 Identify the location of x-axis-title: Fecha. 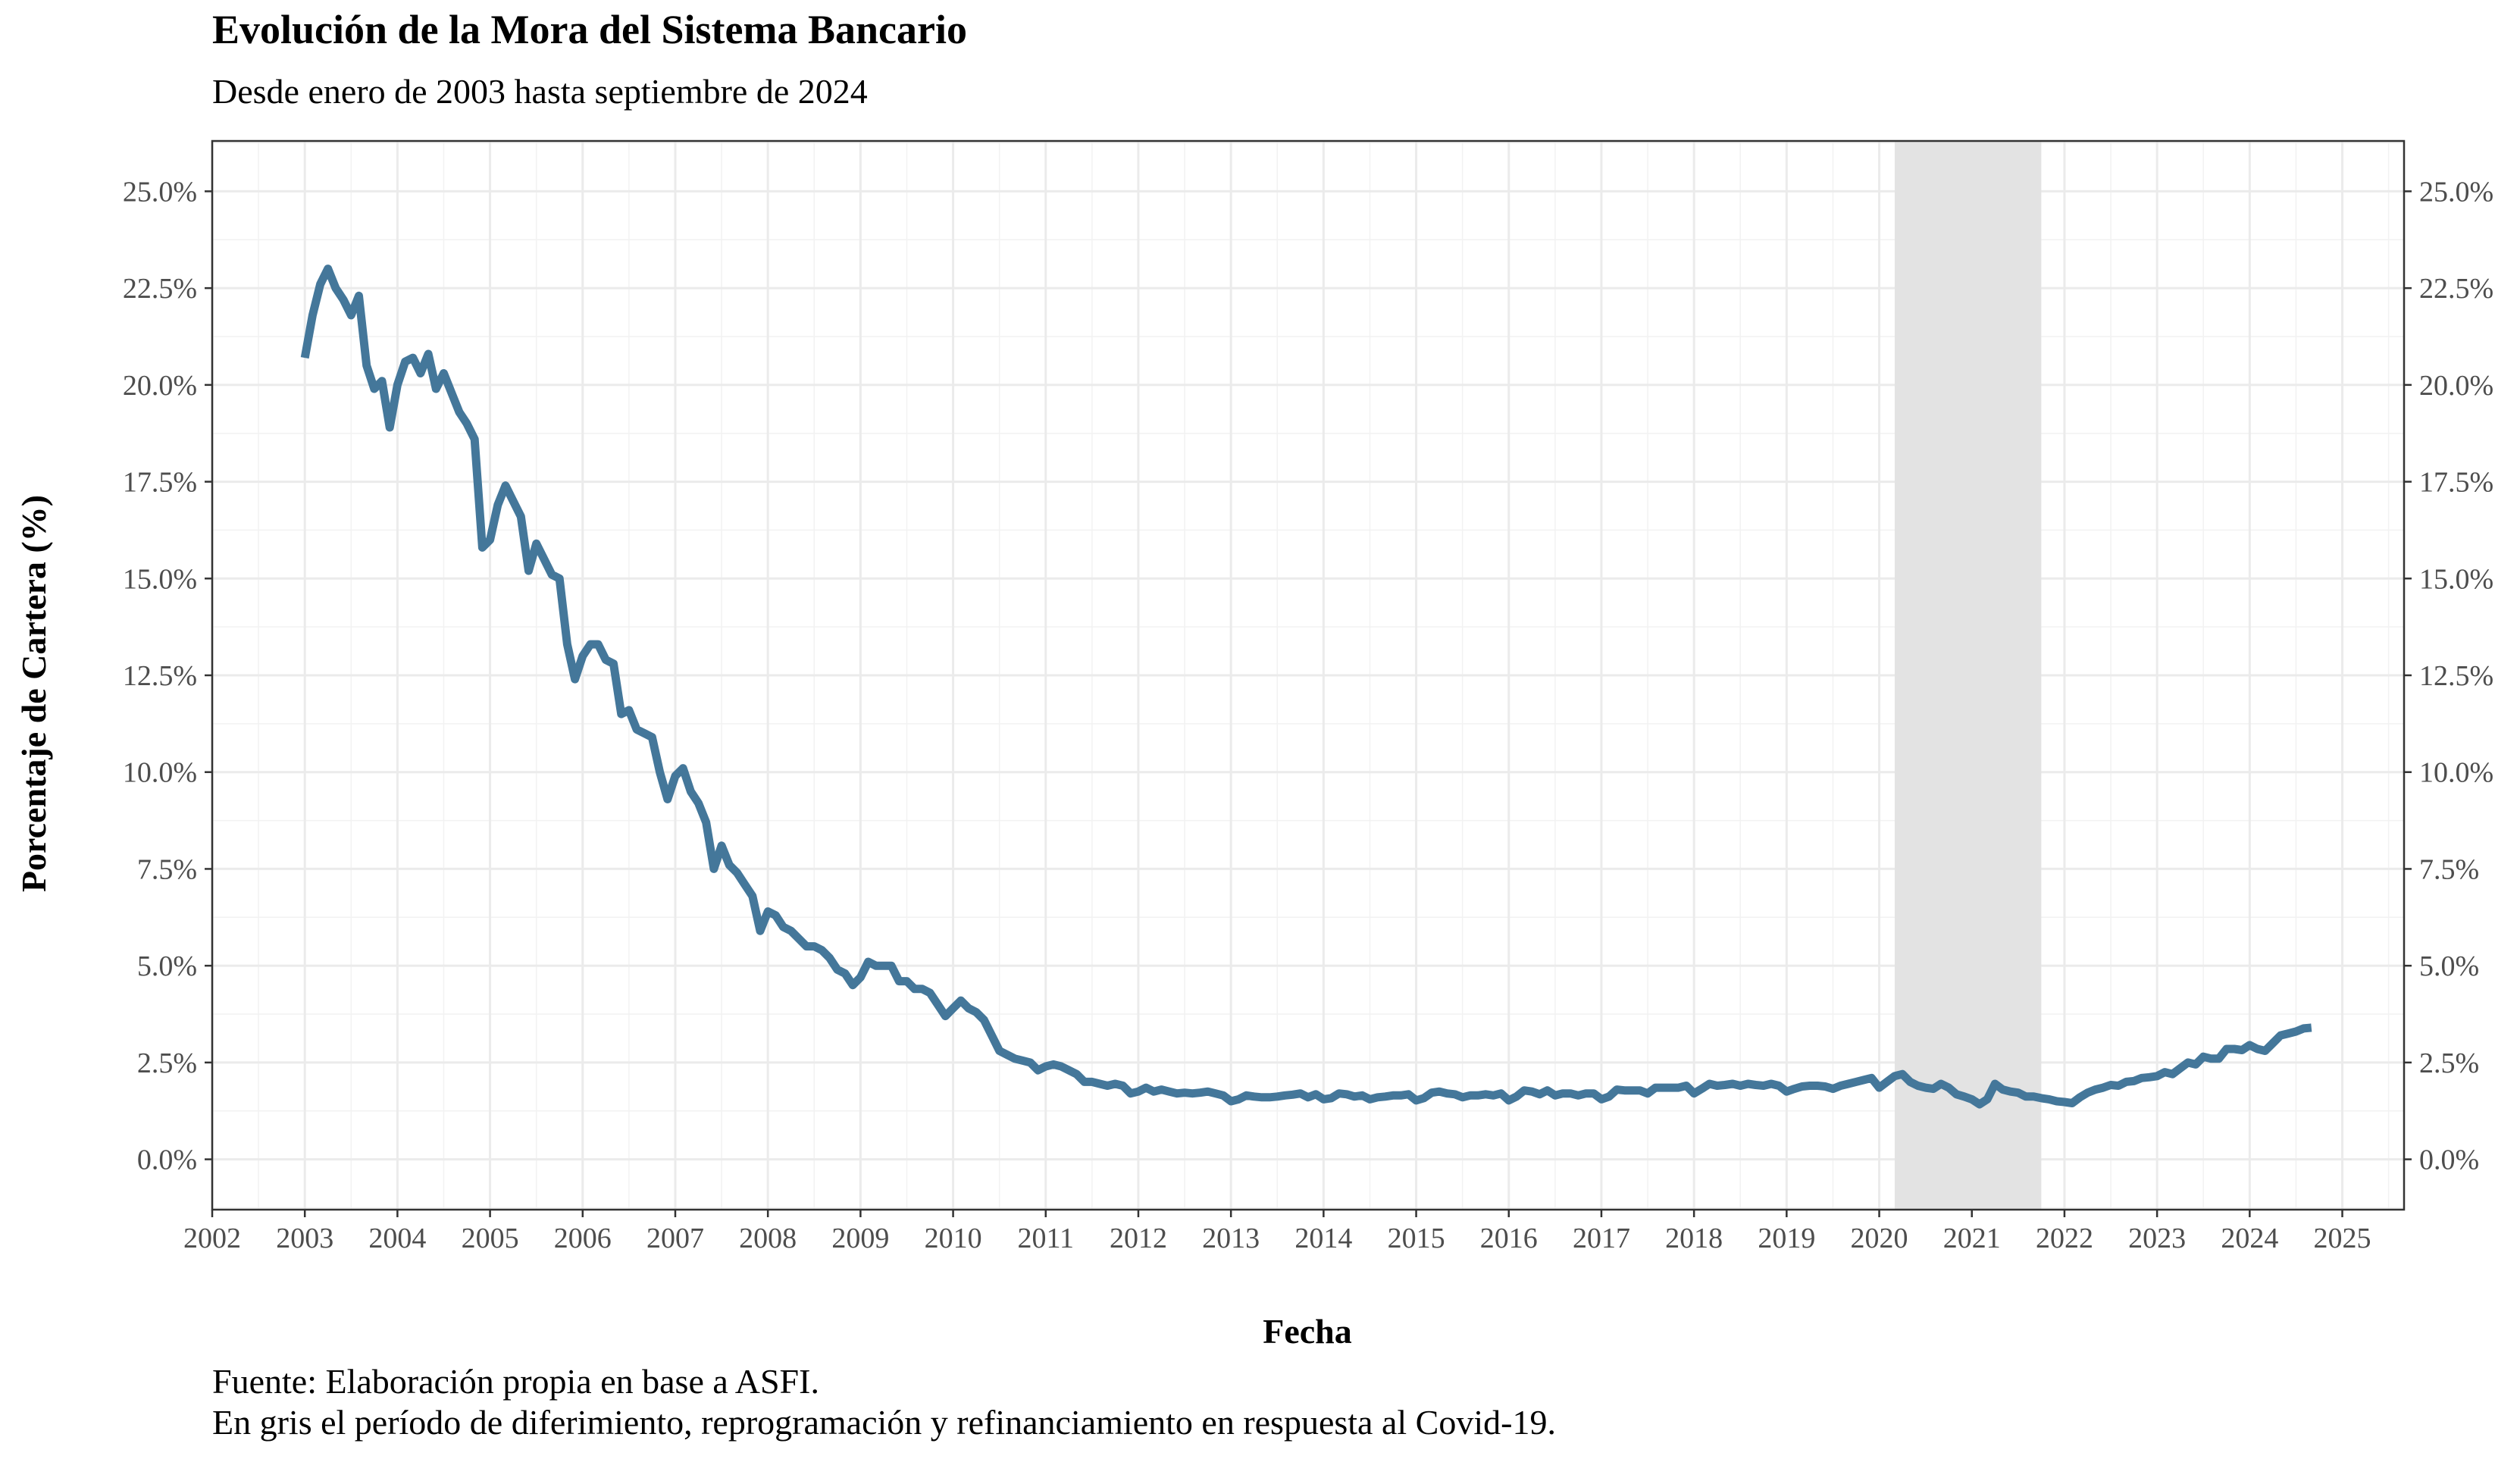
(1307, 1331).